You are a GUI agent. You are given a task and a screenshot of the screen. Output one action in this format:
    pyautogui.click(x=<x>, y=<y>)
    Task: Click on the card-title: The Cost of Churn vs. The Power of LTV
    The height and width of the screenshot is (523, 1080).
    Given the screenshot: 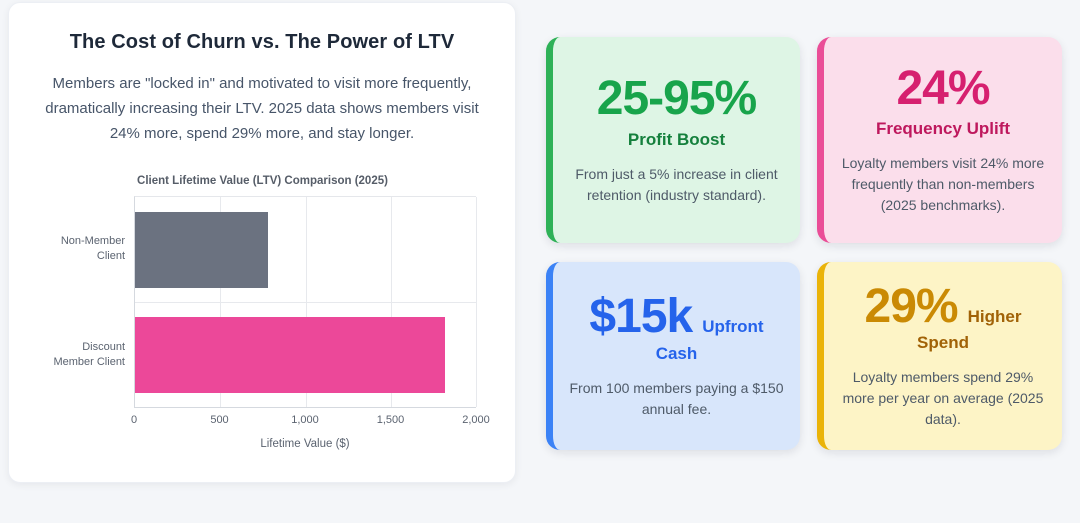 What is the action you would take?
    pyautogui.click(x=262, y=42)
    